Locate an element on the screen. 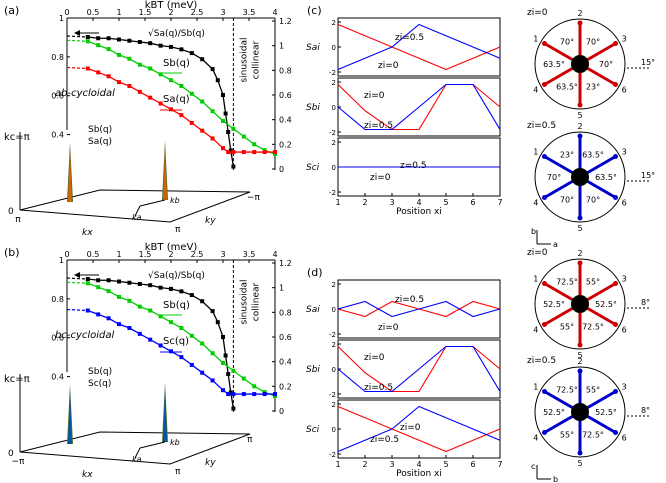 The height and width of the screenshot is (483, 666). transition-label: sinusoidal is located at coordinates (244, 301).